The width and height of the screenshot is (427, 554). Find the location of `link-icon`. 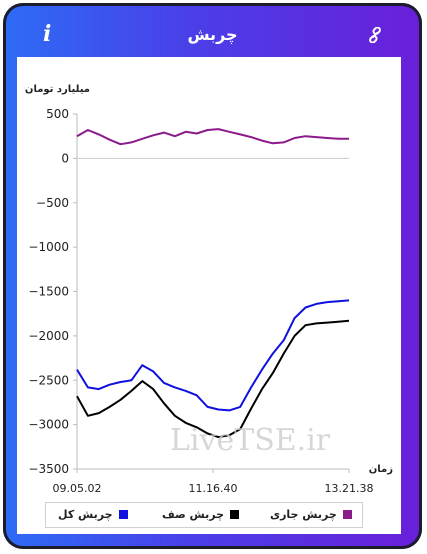

link-icon is located at coordinates (375, 36).